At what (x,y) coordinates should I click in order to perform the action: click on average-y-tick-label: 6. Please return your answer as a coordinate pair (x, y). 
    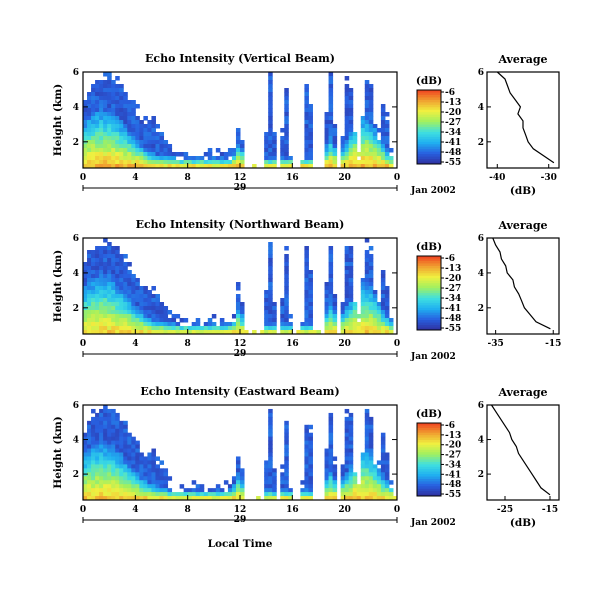
    Looking at the image, I should click on (481, 239).